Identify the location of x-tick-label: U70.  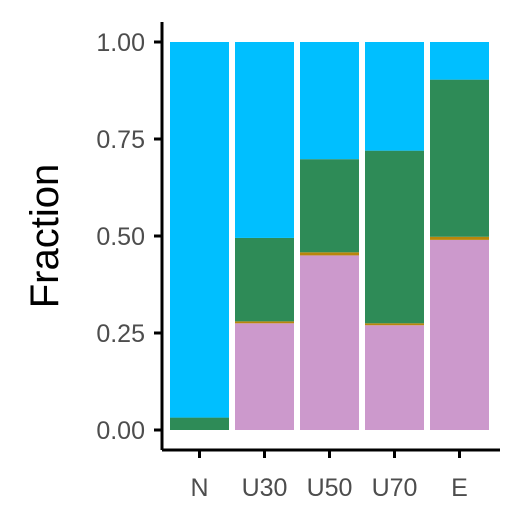
(395, 488).